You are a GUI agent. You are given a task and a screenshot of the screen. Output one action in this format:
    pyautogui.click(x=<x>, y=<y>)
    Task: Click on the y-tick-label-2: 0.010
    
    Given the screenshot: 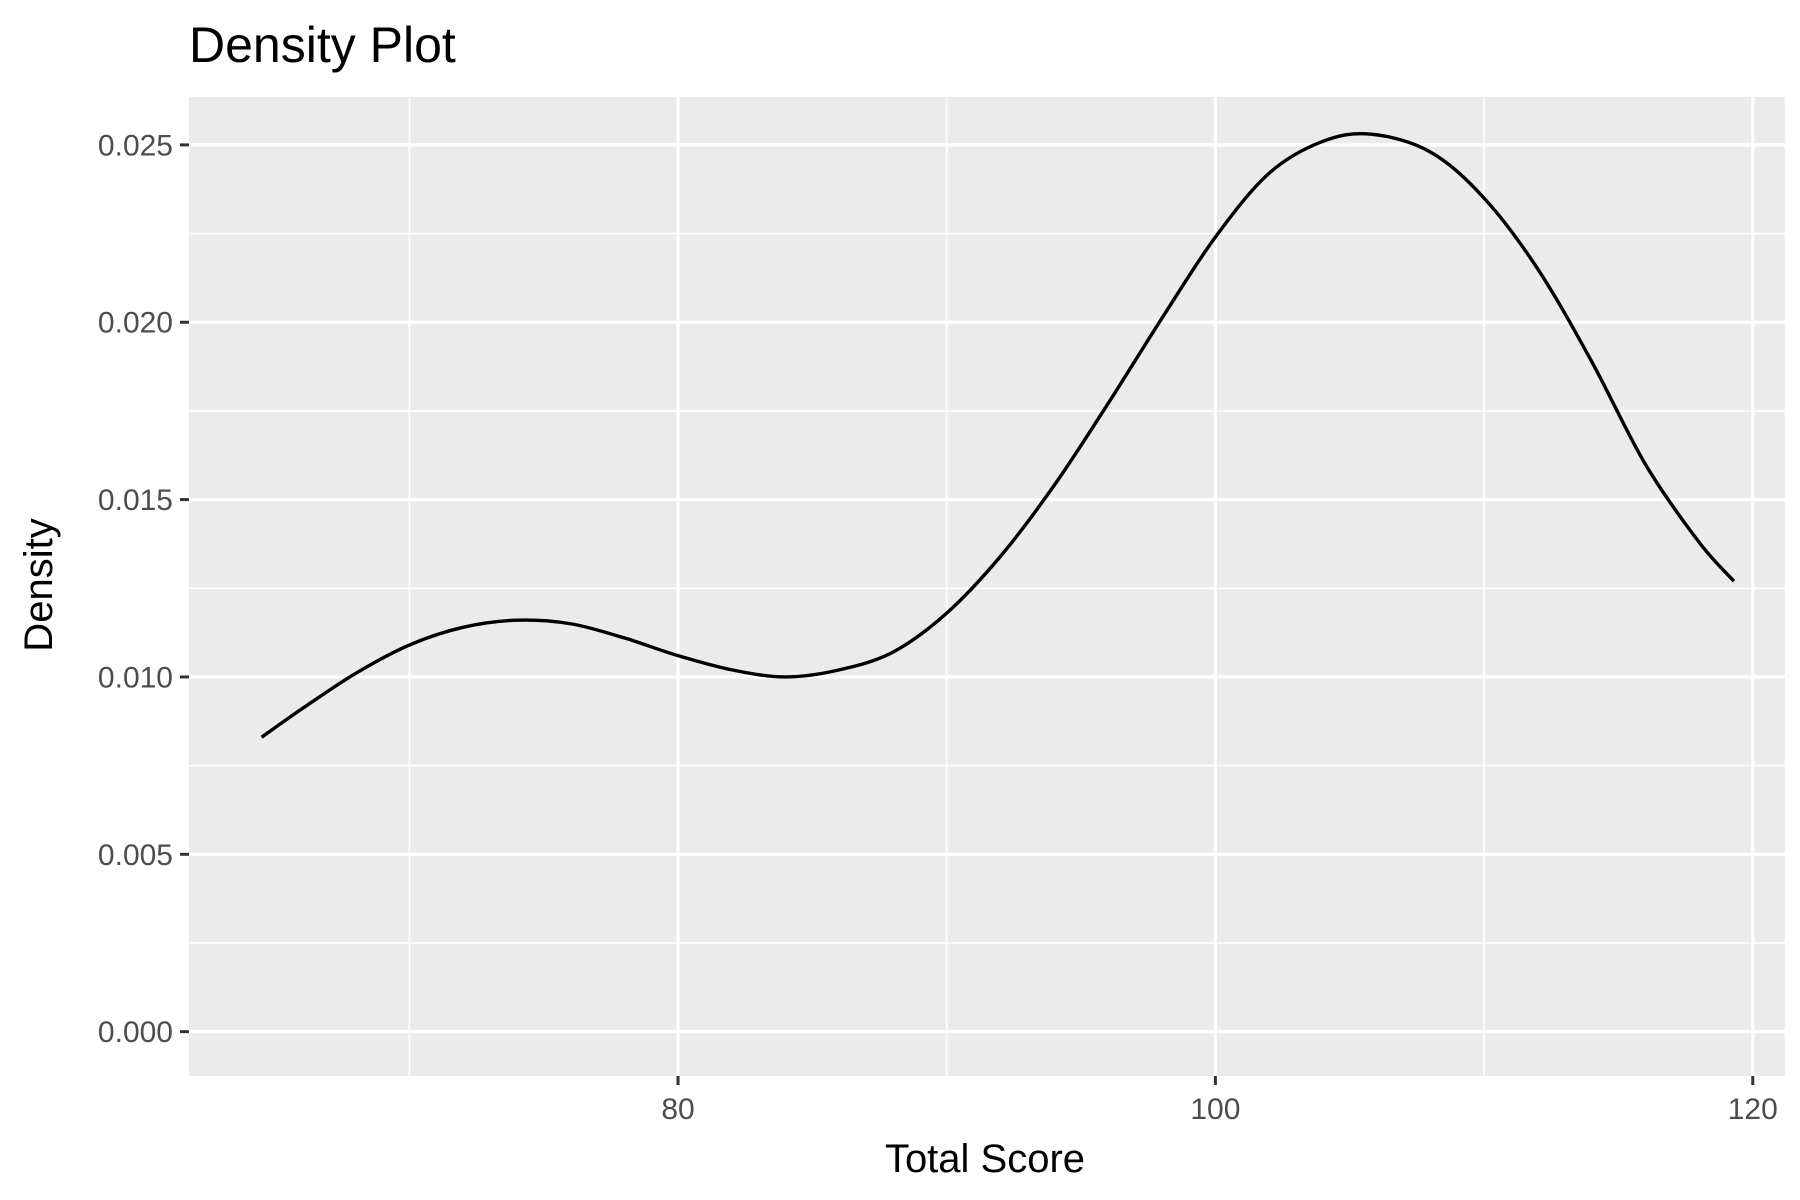 What is the action you would take?
    pyautogui.click(x=135, y=677)
    